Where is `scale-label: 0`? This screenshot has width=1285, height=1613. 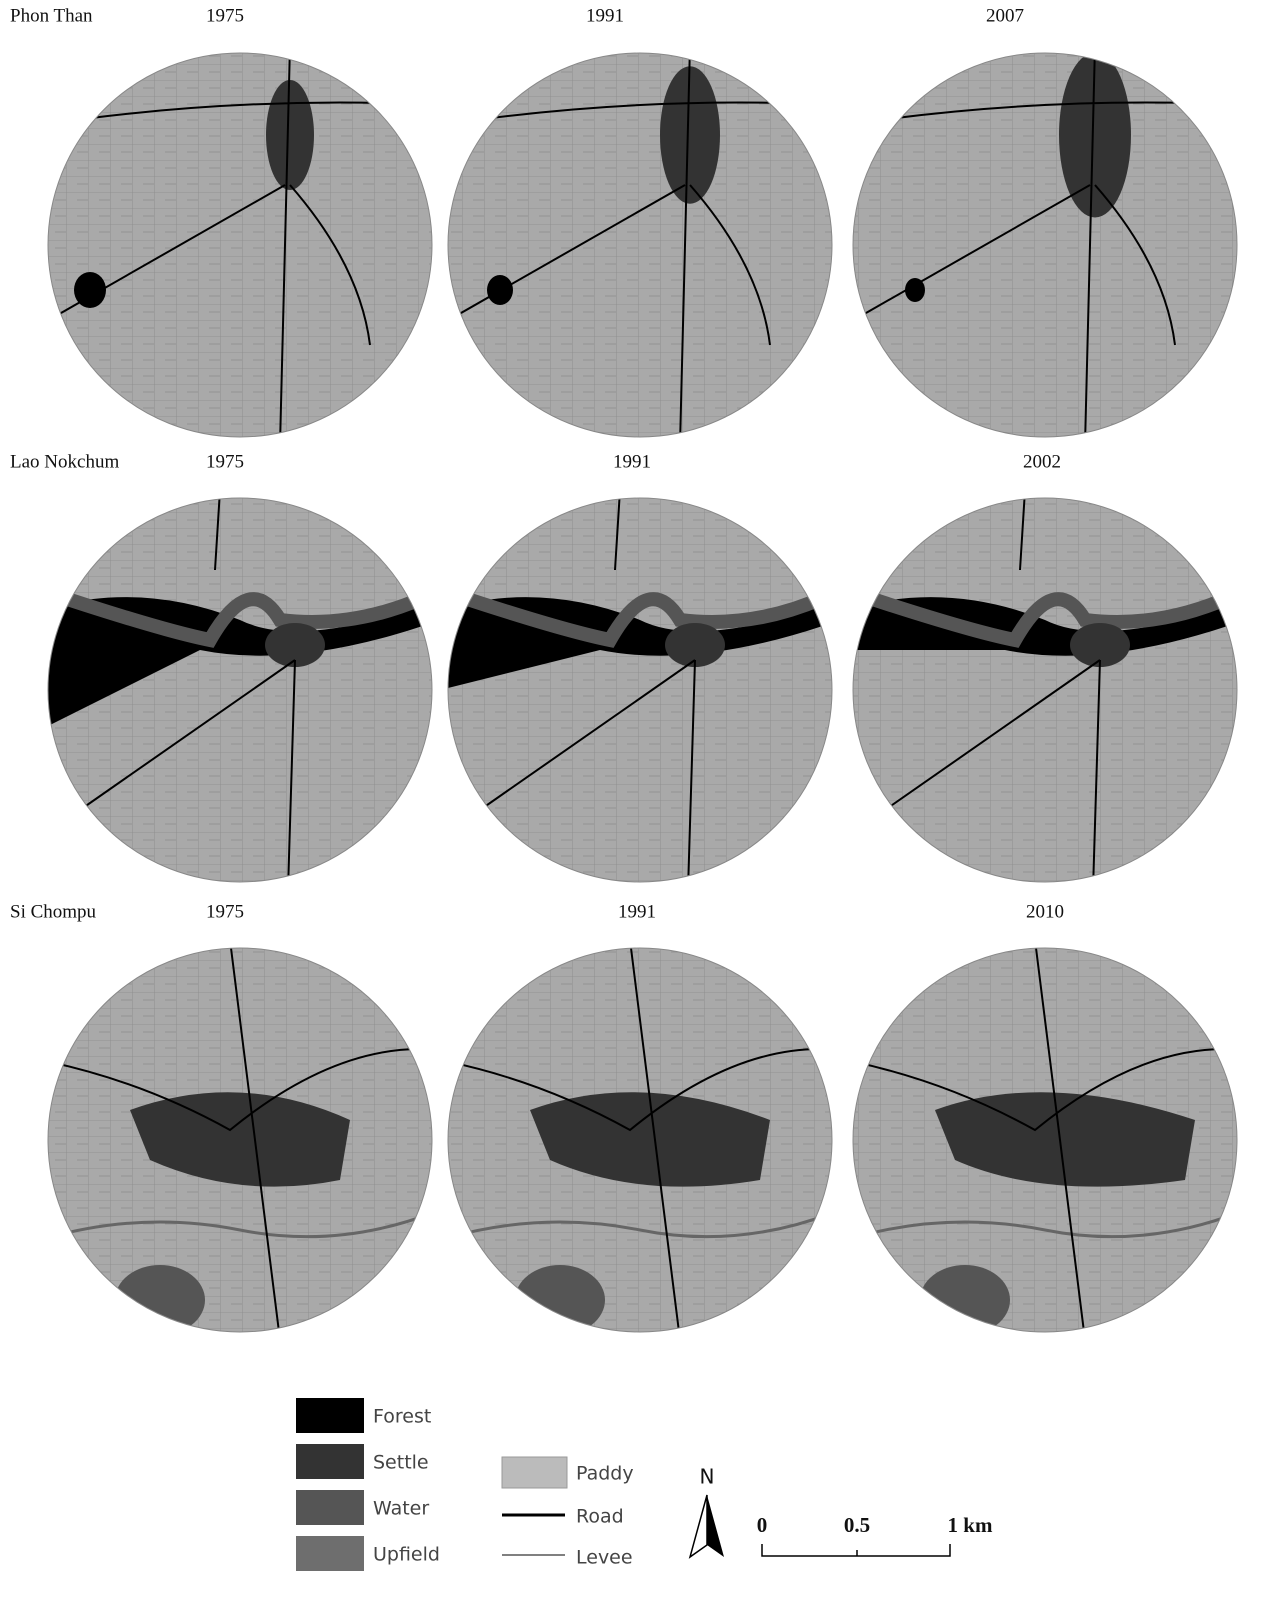 scale-label: 0 is located at coordinates (762, 1525).